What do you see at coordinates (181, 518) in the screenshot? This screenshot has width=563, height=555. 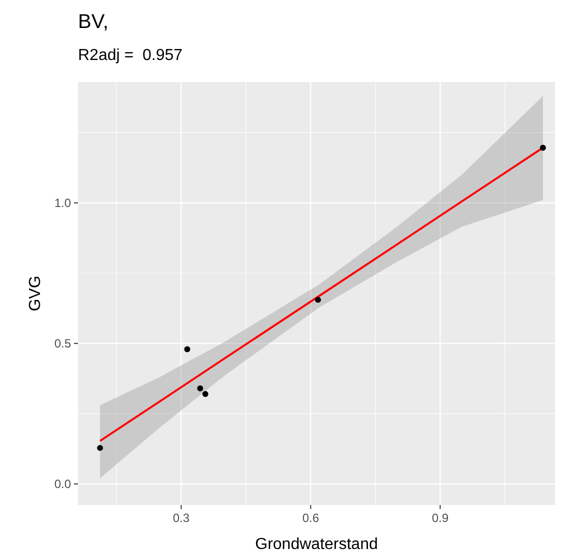 I see `x-tick-label: 0.3` at bounding box center [181, 518].